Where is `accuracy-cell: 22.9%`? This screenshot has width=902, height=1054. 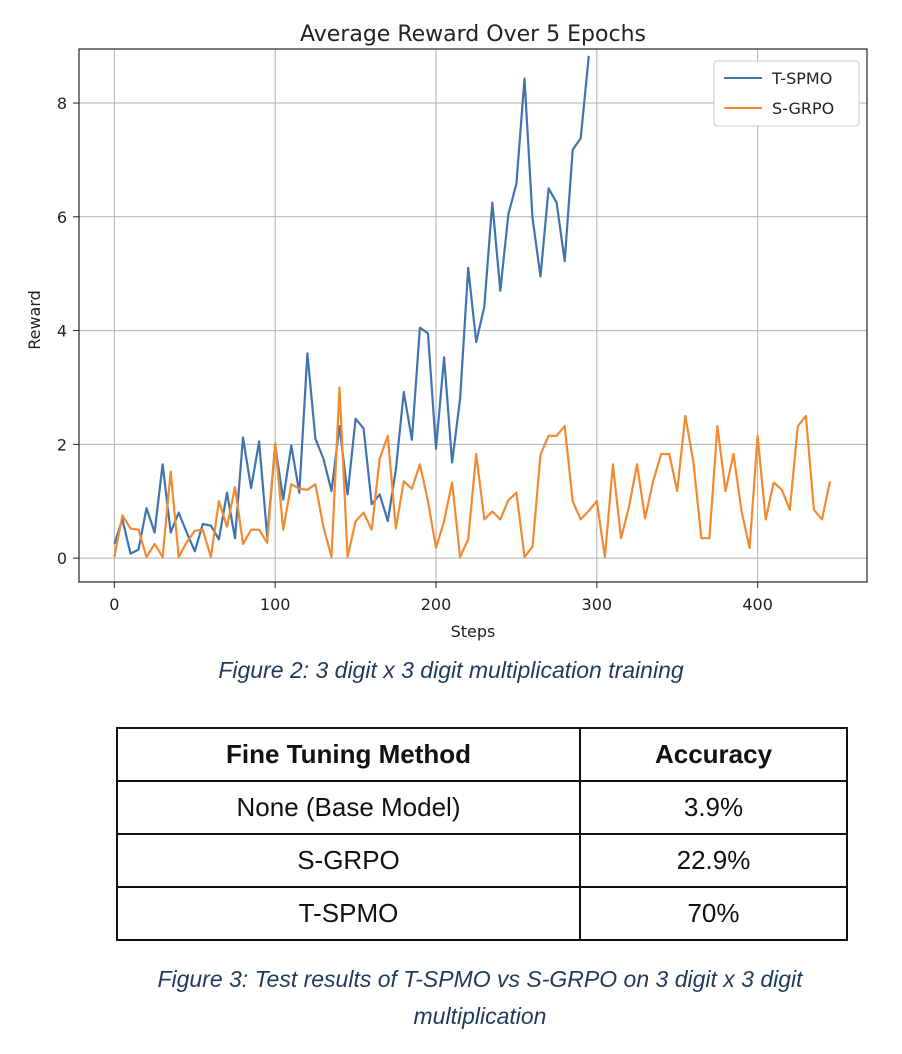
accuracy-cell: 22.9% is located at coordinates (713, 860).